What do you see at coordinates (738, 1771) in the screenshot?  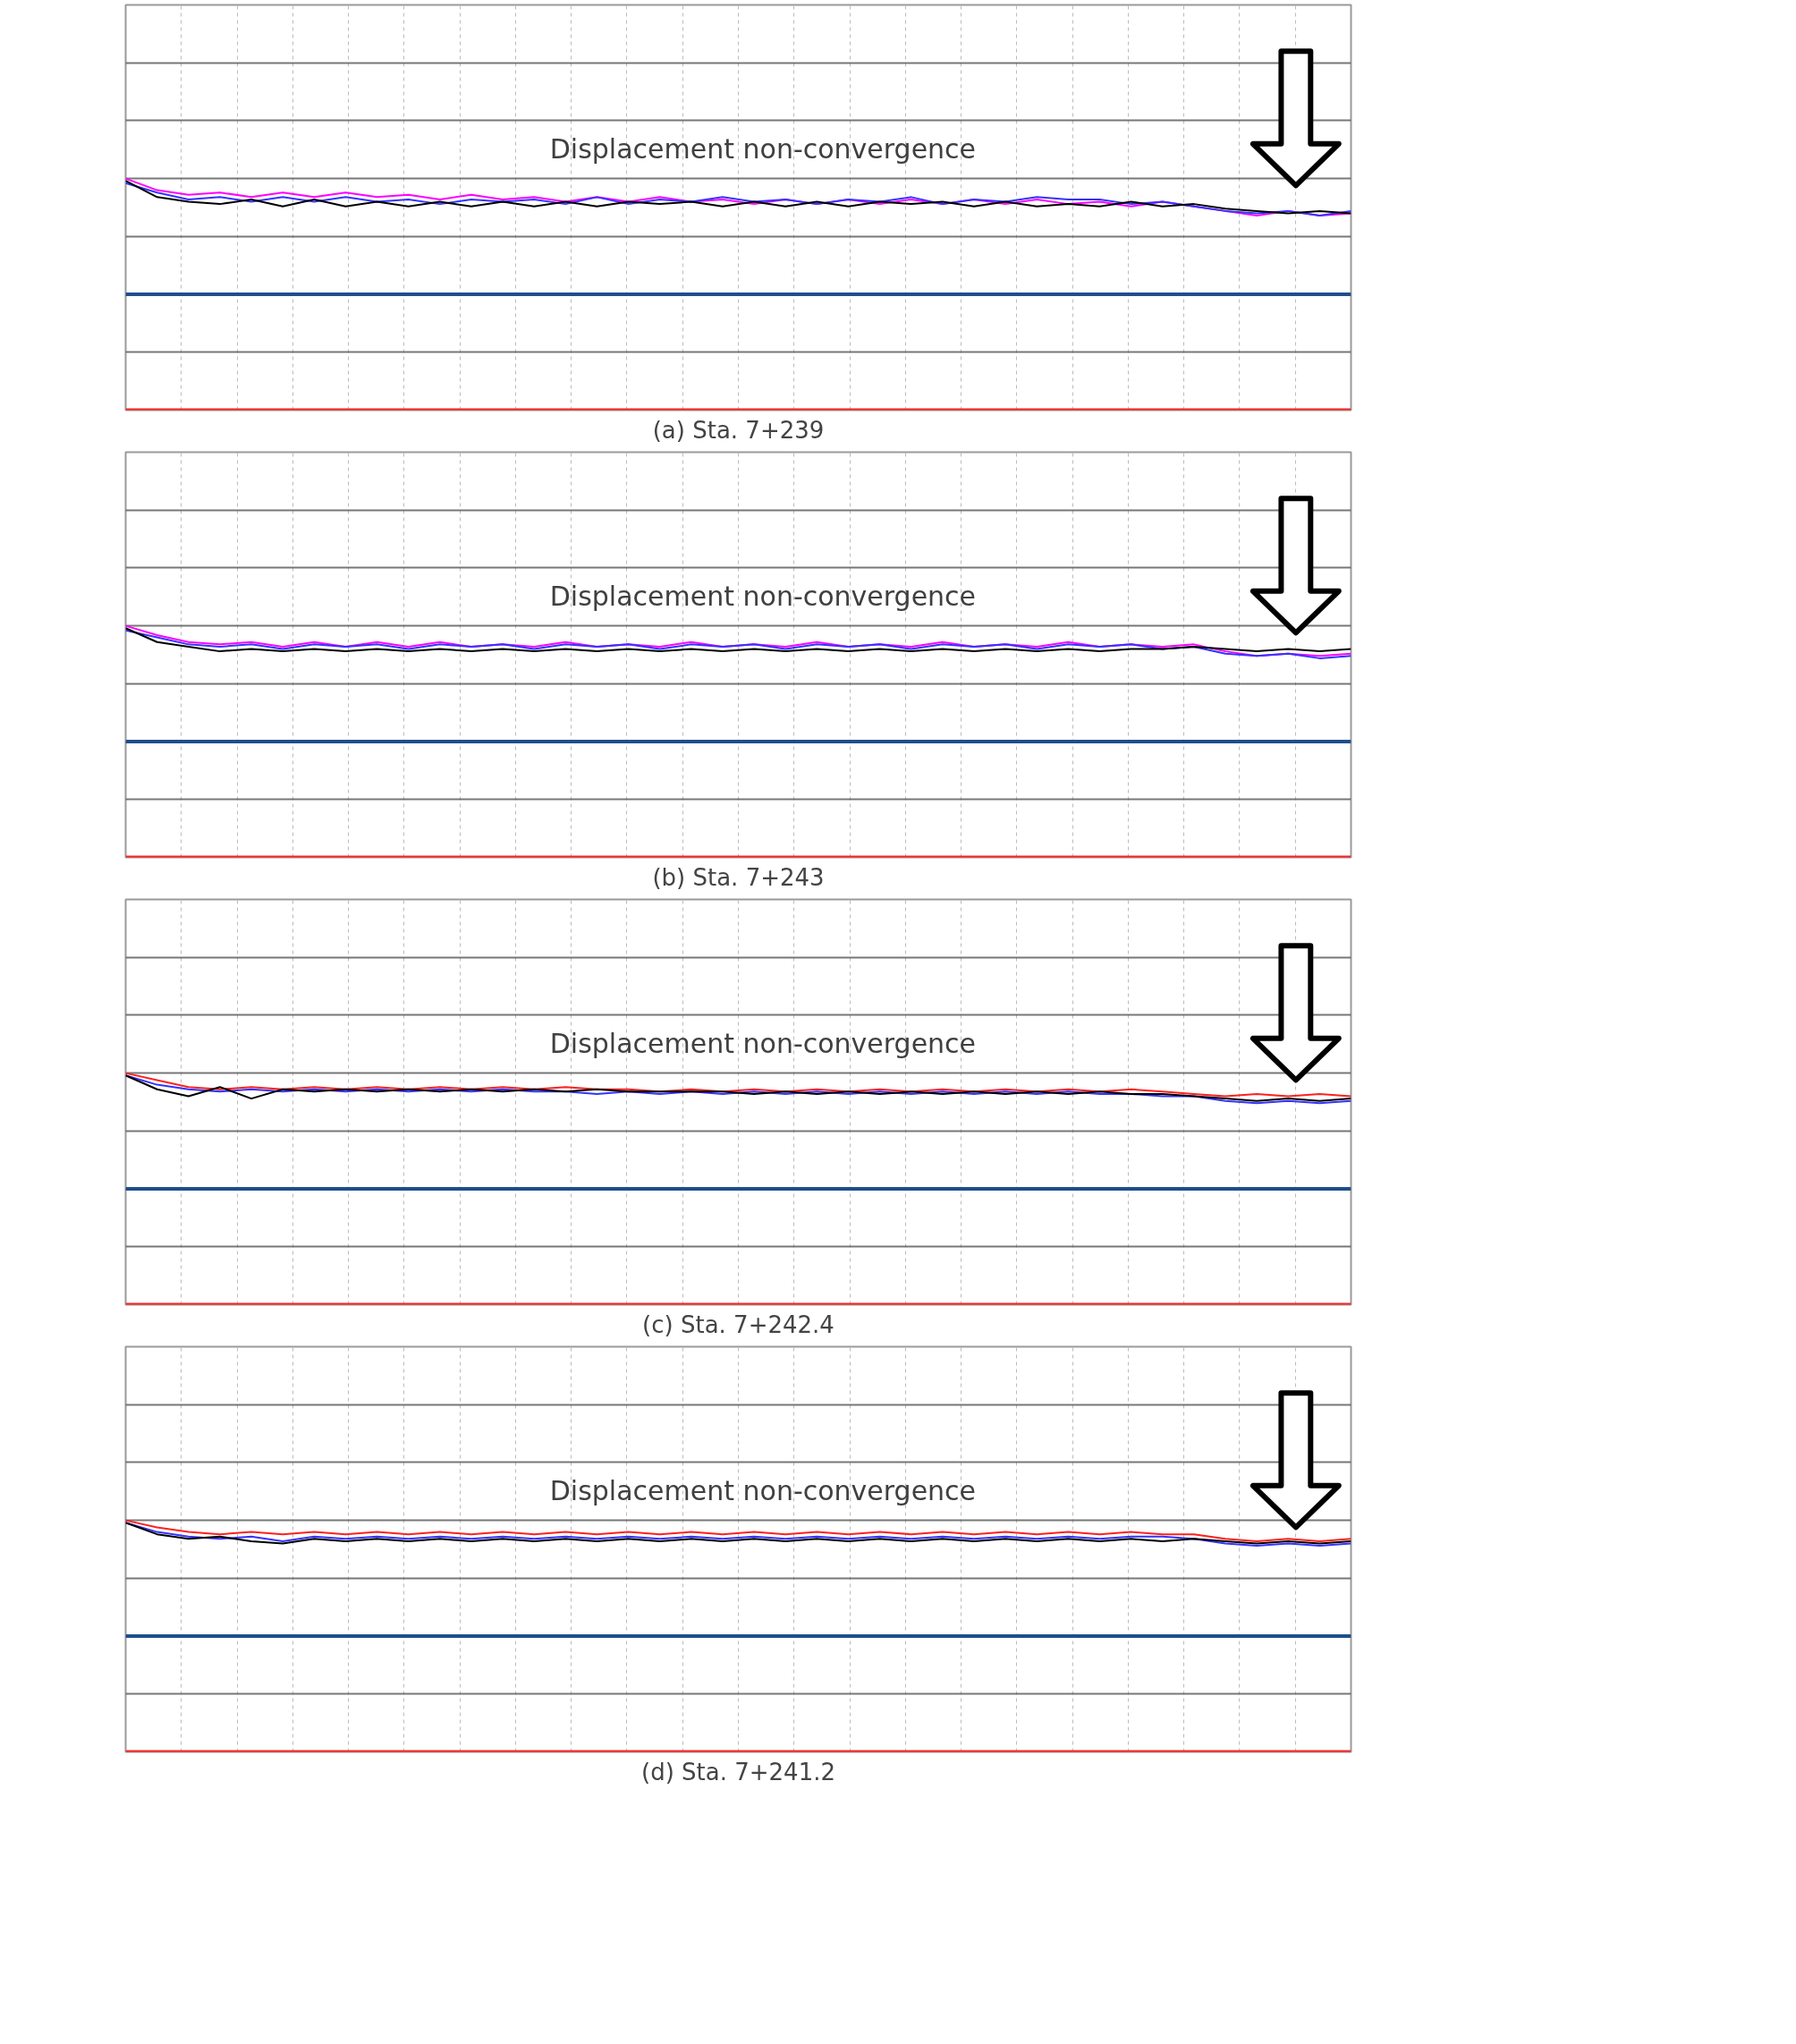 I see `text: (d) Sta. 7+241.2` at bounding box center [738, 1771].